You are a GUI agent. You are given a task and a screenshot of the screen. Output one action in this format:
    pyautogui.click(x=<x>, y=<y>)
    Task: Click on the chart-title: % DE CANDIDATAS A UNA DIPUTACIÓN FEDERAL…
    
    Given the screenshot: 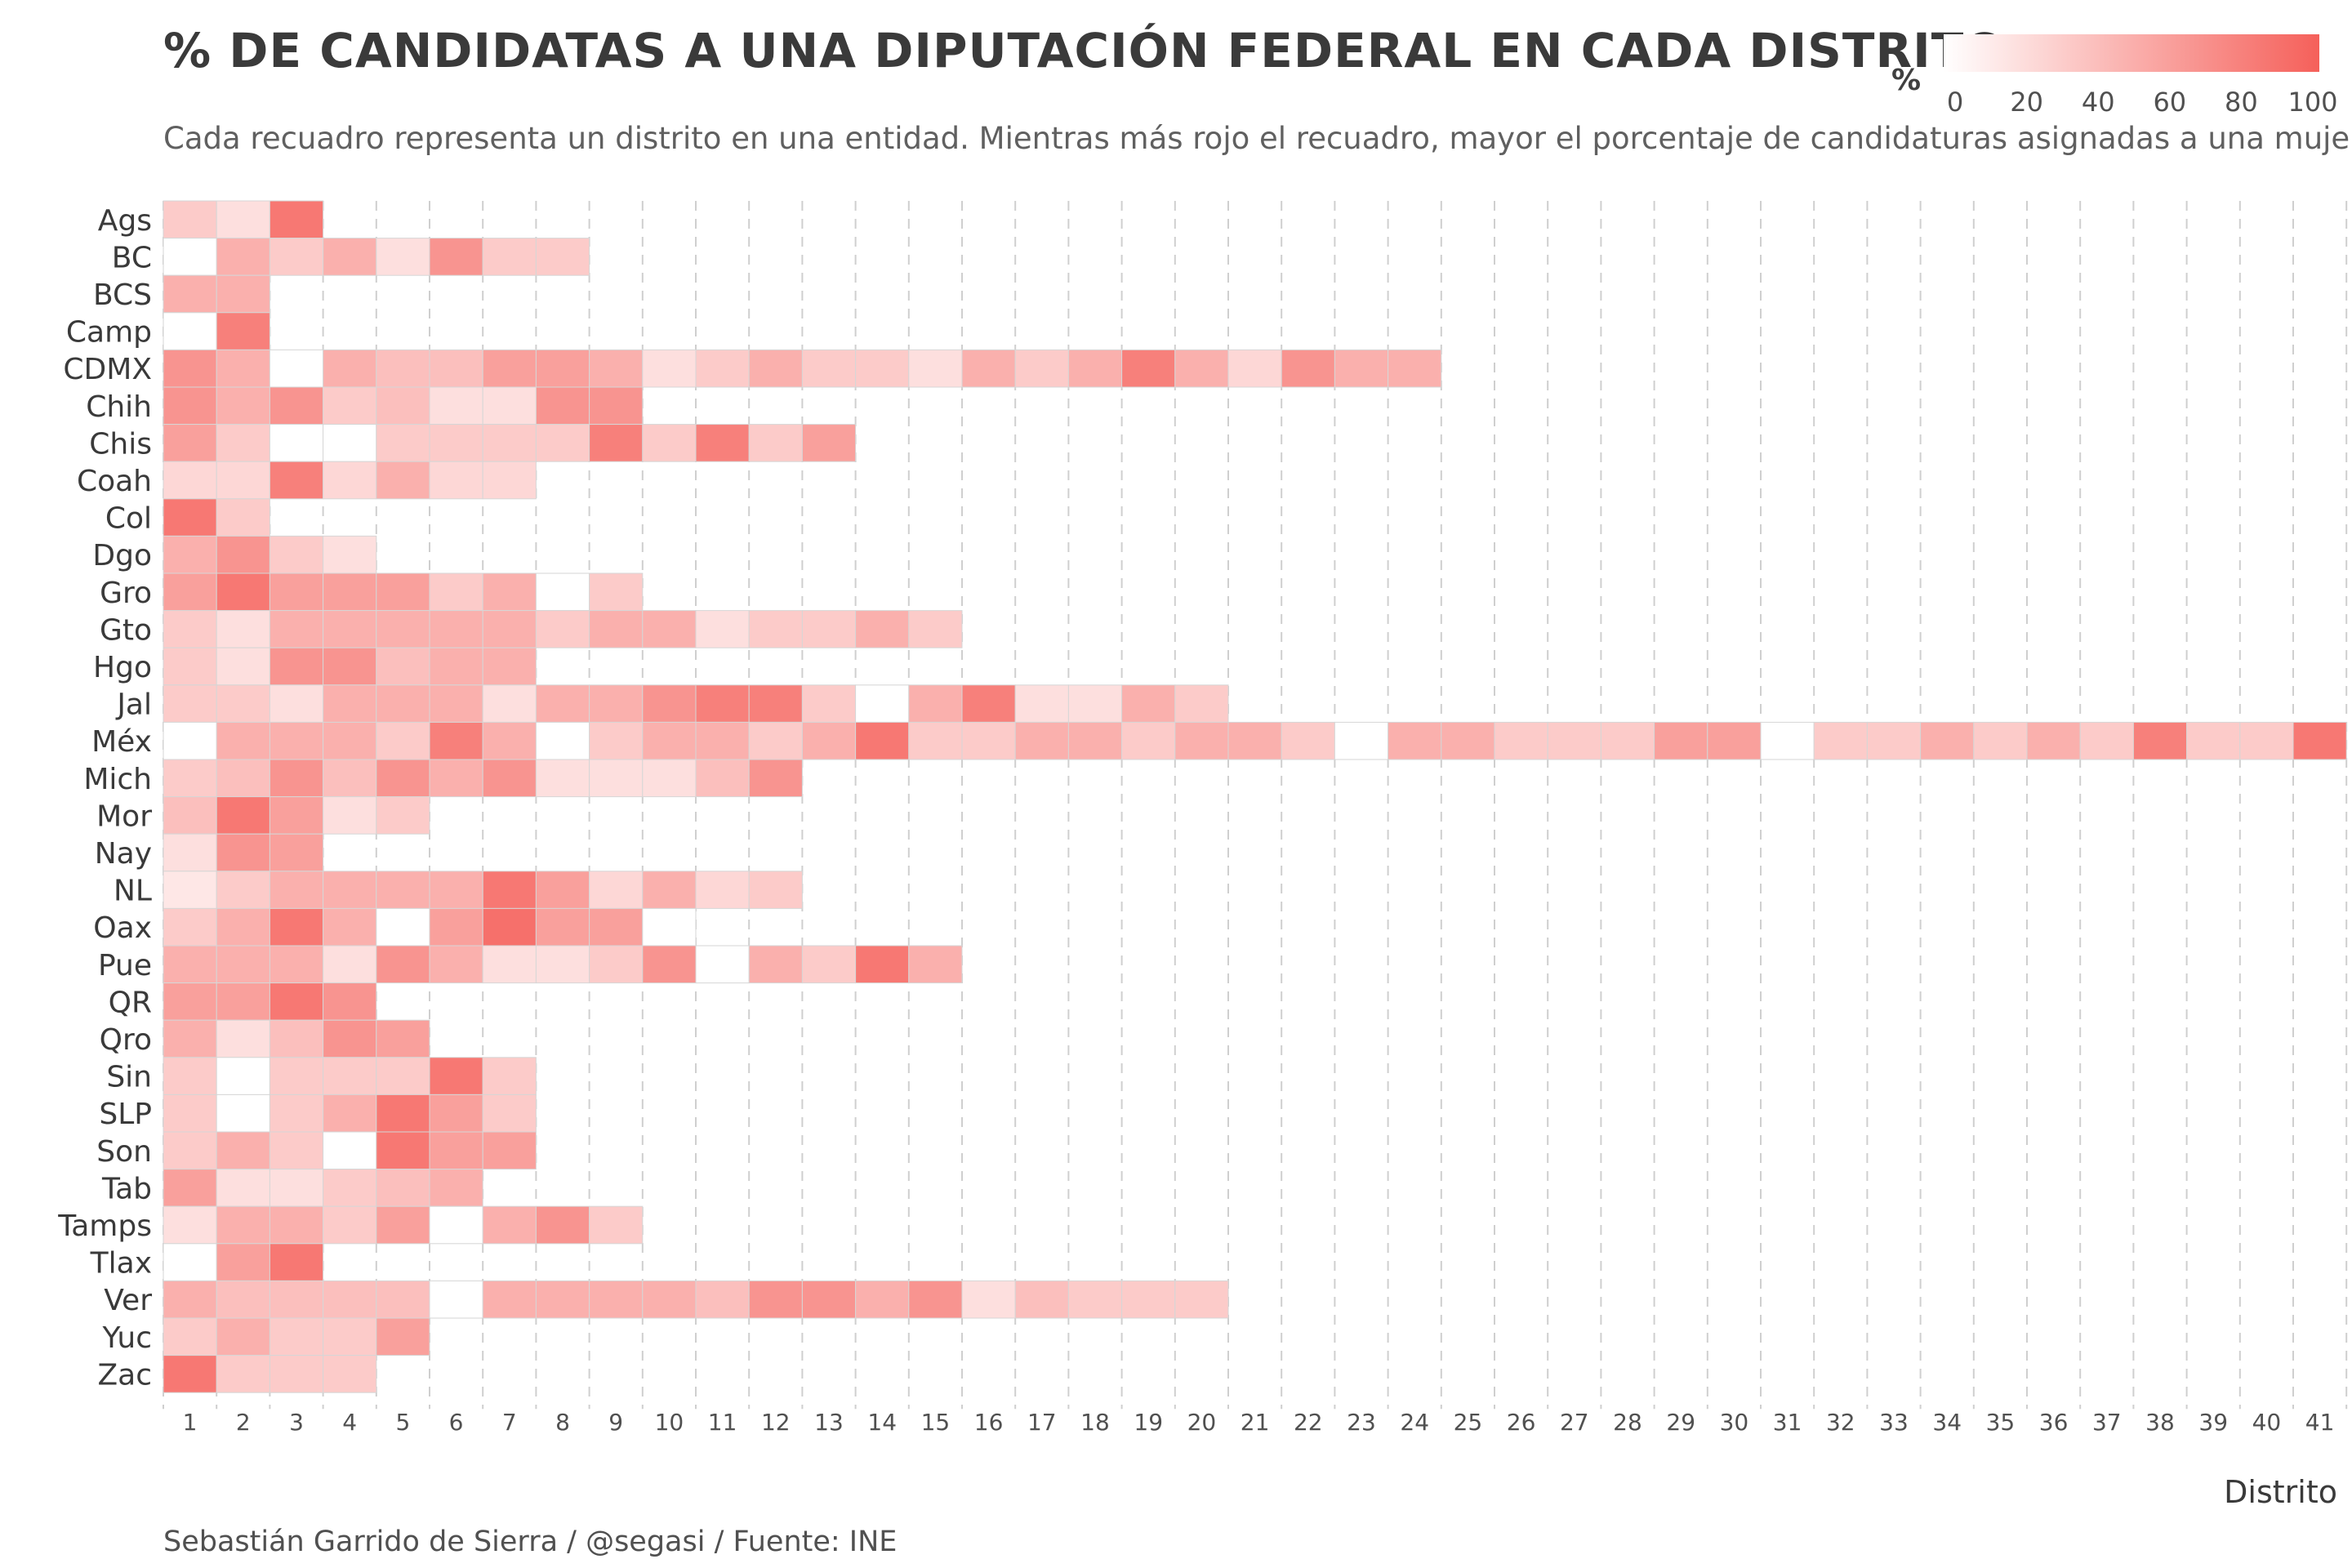 What is the action you would take?
    pyautogui.click(x=1084, y=50)
    